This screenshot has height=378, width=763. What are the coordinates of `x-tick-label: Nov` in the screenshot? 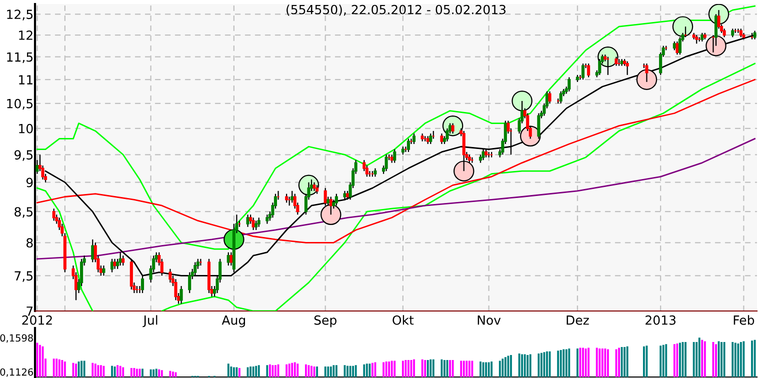 It's located at (489, 320).